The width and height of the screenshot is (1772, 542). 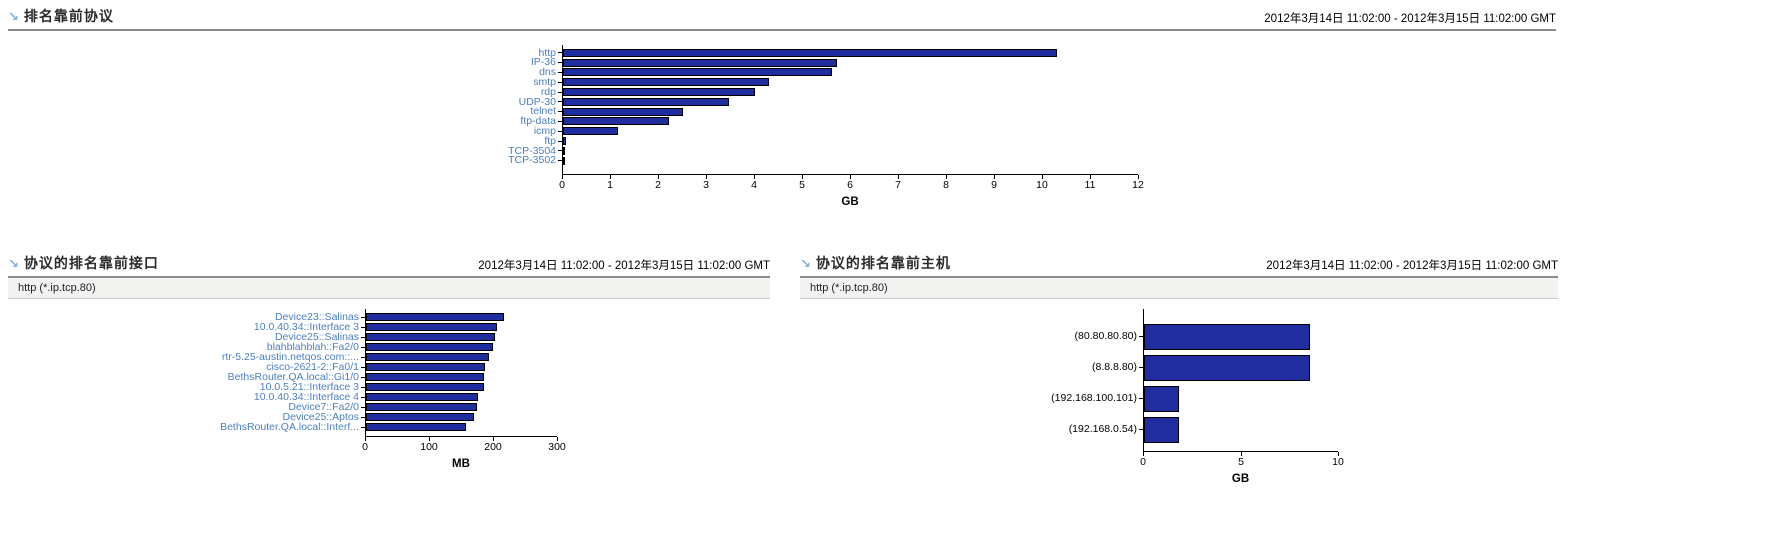 What do you see at coordinates (994, 184) in the screenshot?
I see `x-axis-tick-label: 9` at bounding box center [994, 184].